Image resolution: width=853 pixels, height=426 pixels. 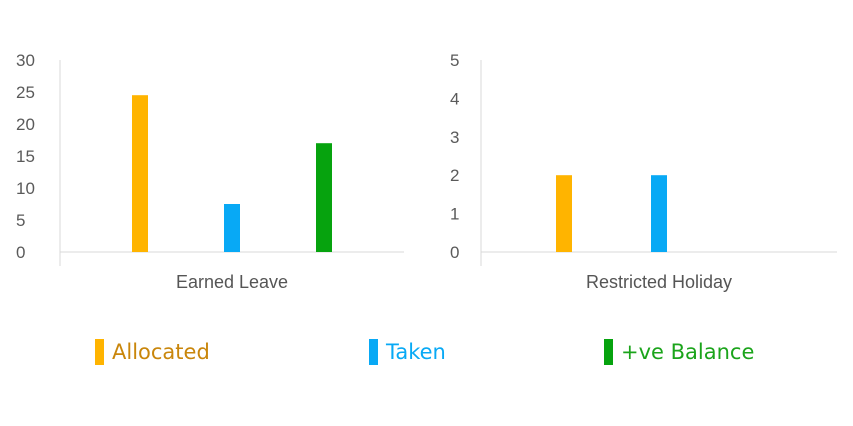 I want to click on category-label: Earned Leave, so click(x=232, y=282).